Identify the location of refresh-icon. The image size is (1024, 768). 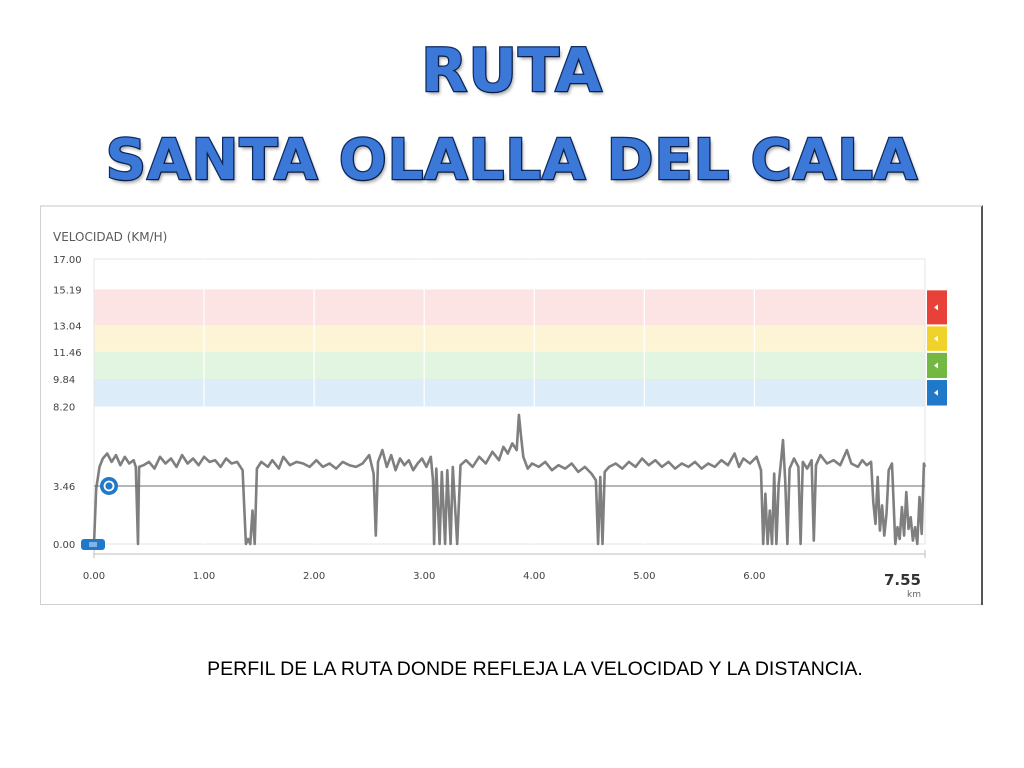
(109, 486).